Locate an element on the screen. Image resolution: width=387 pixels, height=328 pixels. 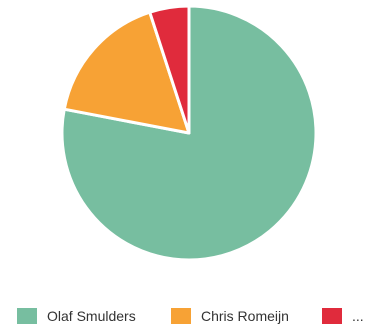
legend-label: Olaf Smulders is located at coordinates (91, 316).